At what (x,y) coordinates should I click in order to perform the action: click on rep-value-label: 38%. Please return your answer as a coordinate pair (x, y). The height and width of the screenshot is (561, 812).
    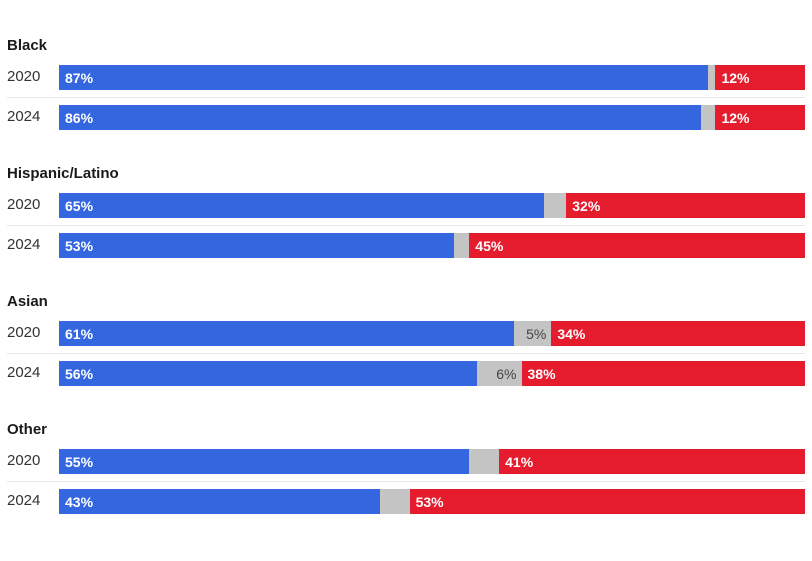
    Looking at the image, I should click on (541, 373).